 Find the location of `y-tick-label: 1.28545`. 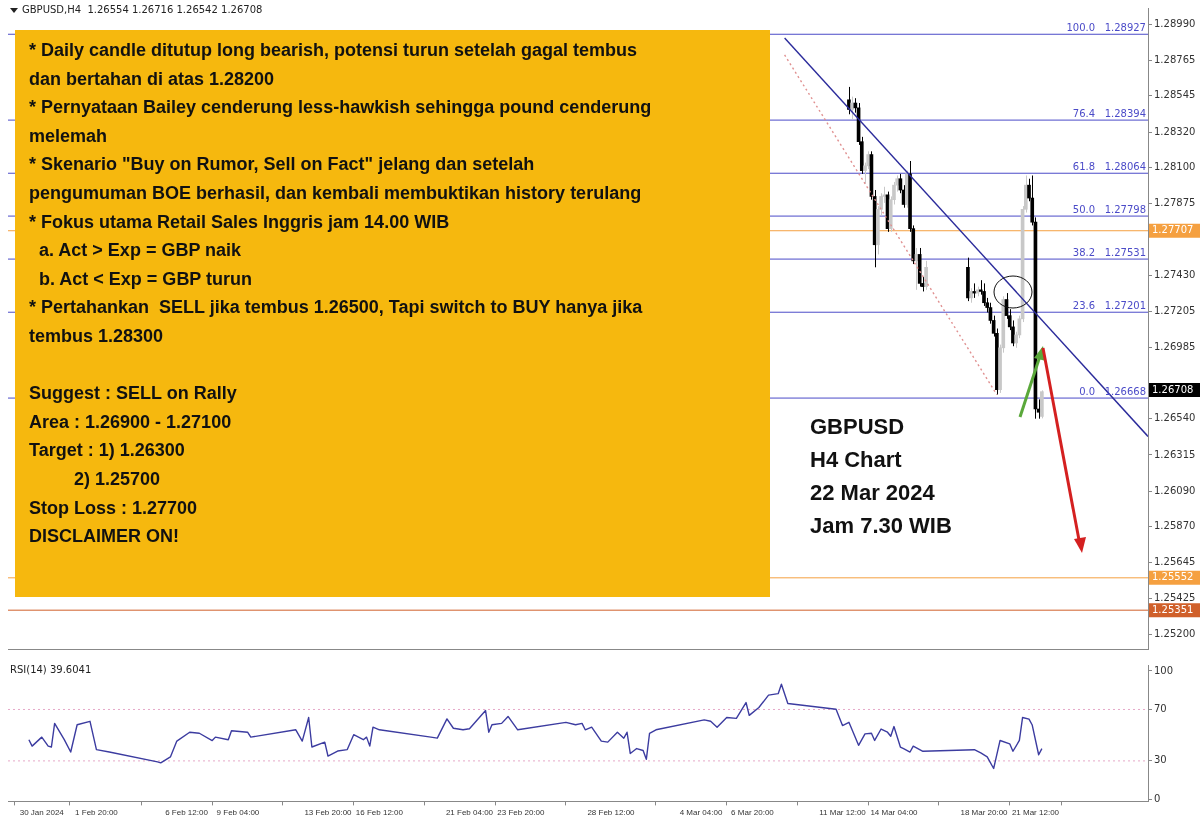

y-tick-label: 1.28545 is located at coordinates (1175, 95).